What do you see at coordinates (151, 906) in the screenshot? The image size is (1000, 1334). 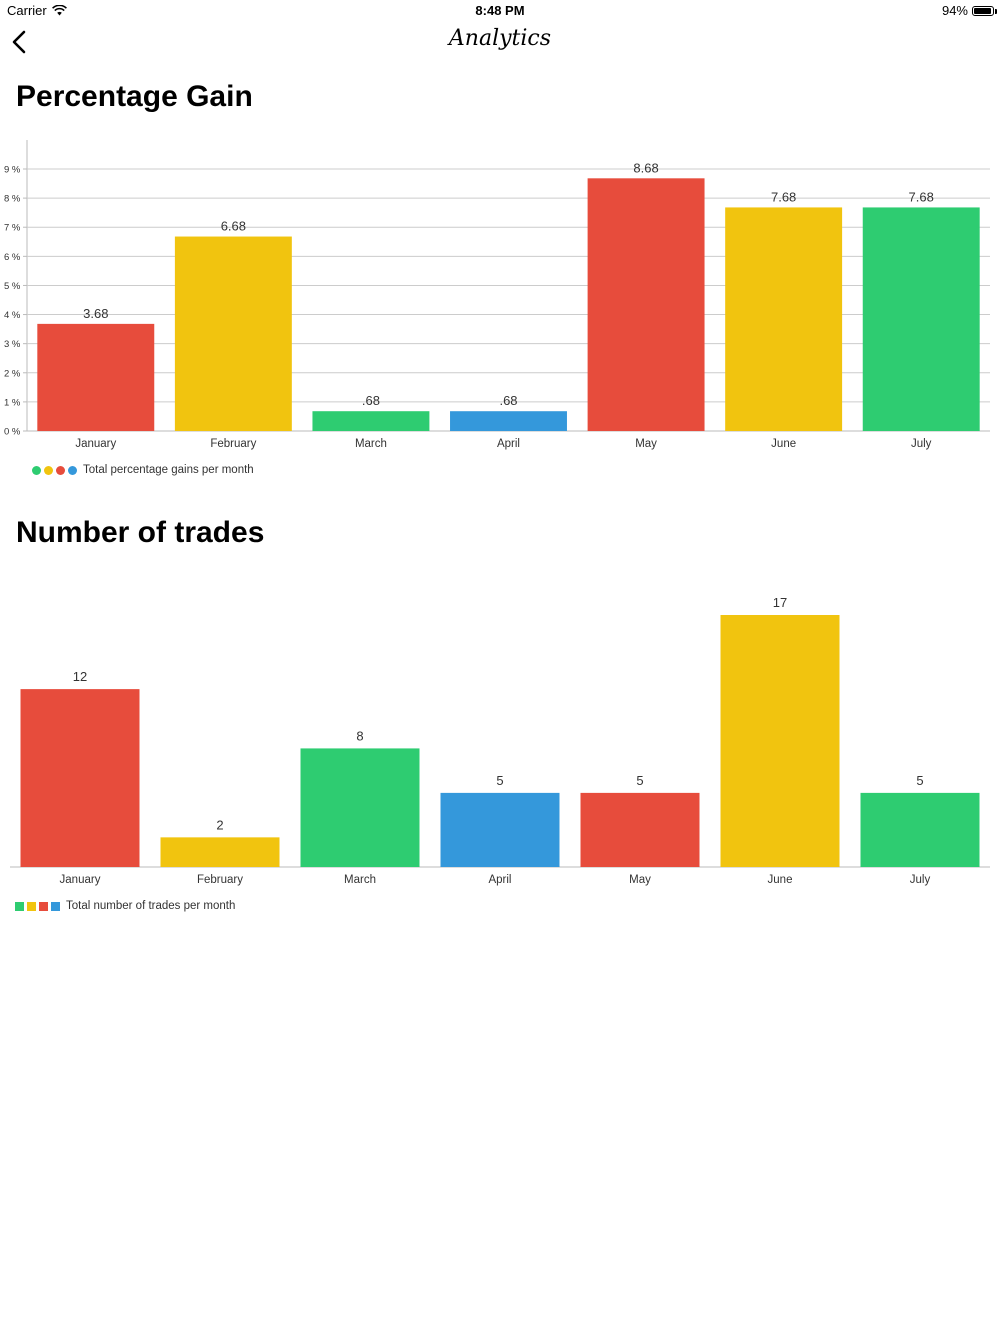 I see `legend-label: Total number of trades per month` at bounding box center [151, 906].